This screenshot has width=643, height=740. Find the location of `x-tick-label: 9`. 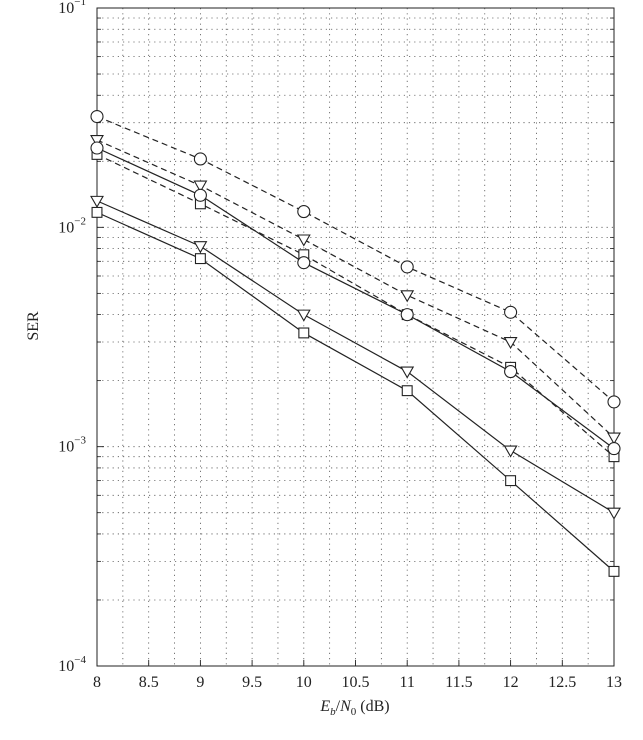

x-tick-label: 9 is located at coordinates (200, 682).